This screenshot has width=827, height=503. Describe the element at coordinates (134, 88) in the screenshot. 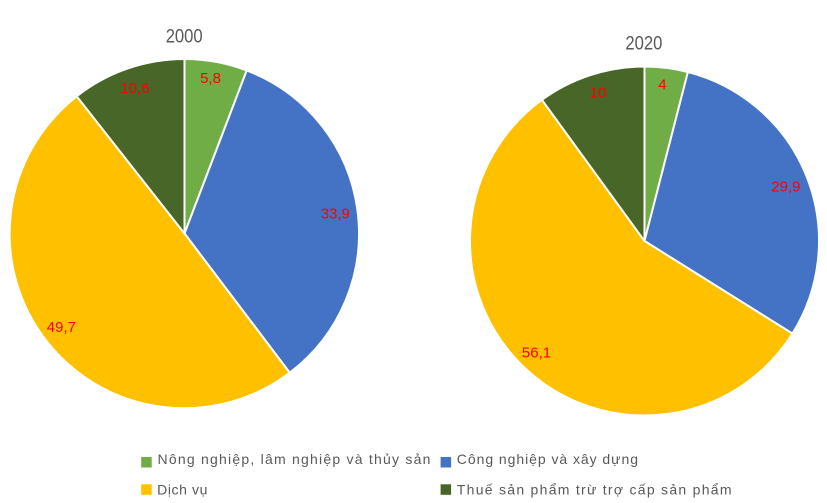

I see `svg-text: 10,6` at that location.